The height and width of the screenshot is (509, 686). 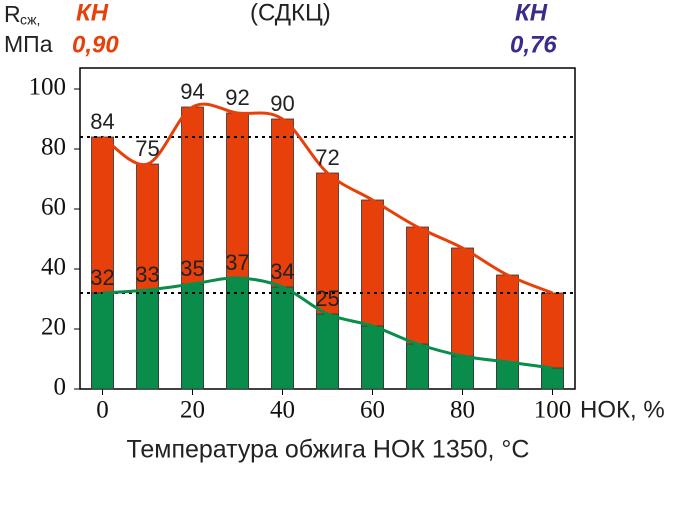 What do you see at coordinates (282, 271) in the screenshot?
I see `data-label: 34` at bounding box center [282, 271].